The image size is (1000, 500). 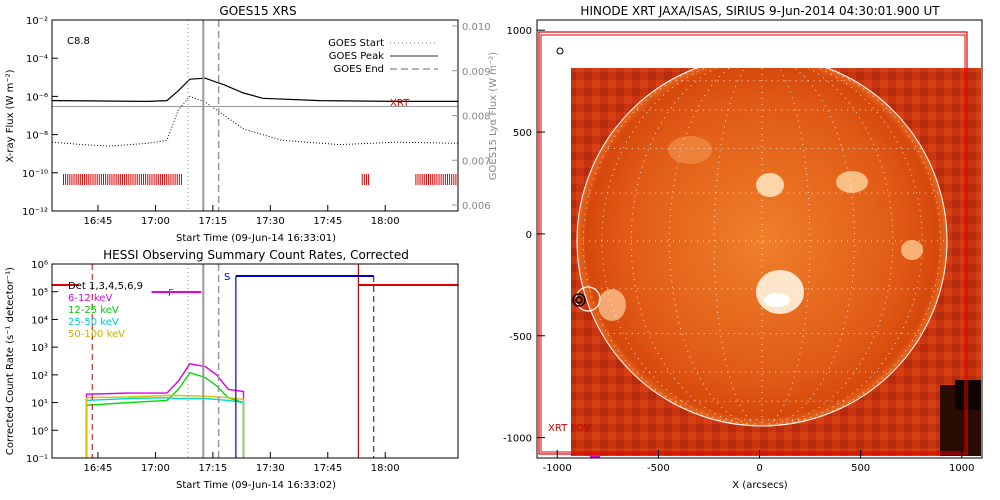 I want to click on goes-xtick-label: 17:15, so click(x=212, y=221).